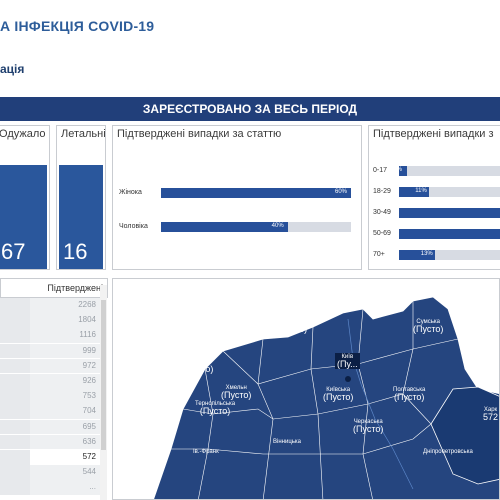 The image size is (500, 500). What do you see at coordinates (490, 414) in the screenshot?
I see `map-region-label: Харк 572` at bounding box center [490, 414].